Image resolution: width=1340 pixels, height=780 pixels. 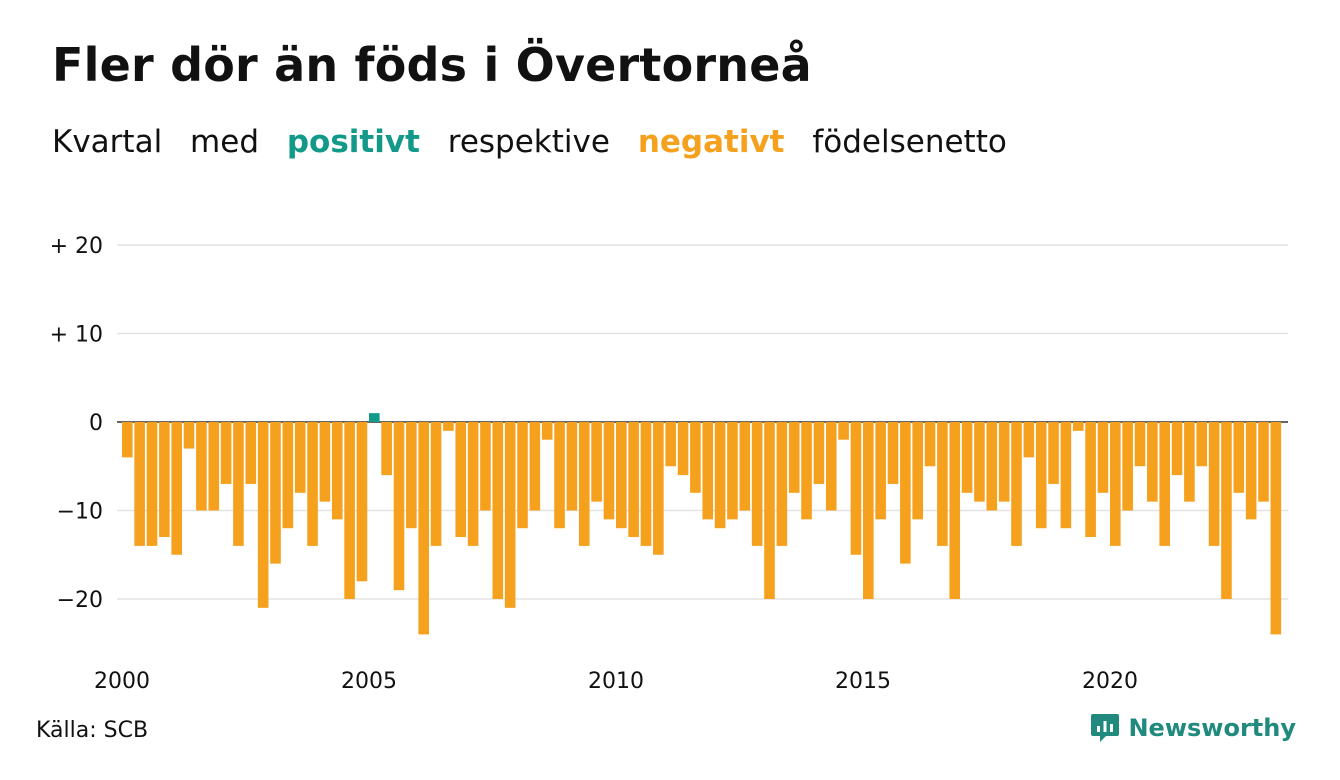 I want to click on newsworthy-logo-icon, so click(x=1105, y=728).